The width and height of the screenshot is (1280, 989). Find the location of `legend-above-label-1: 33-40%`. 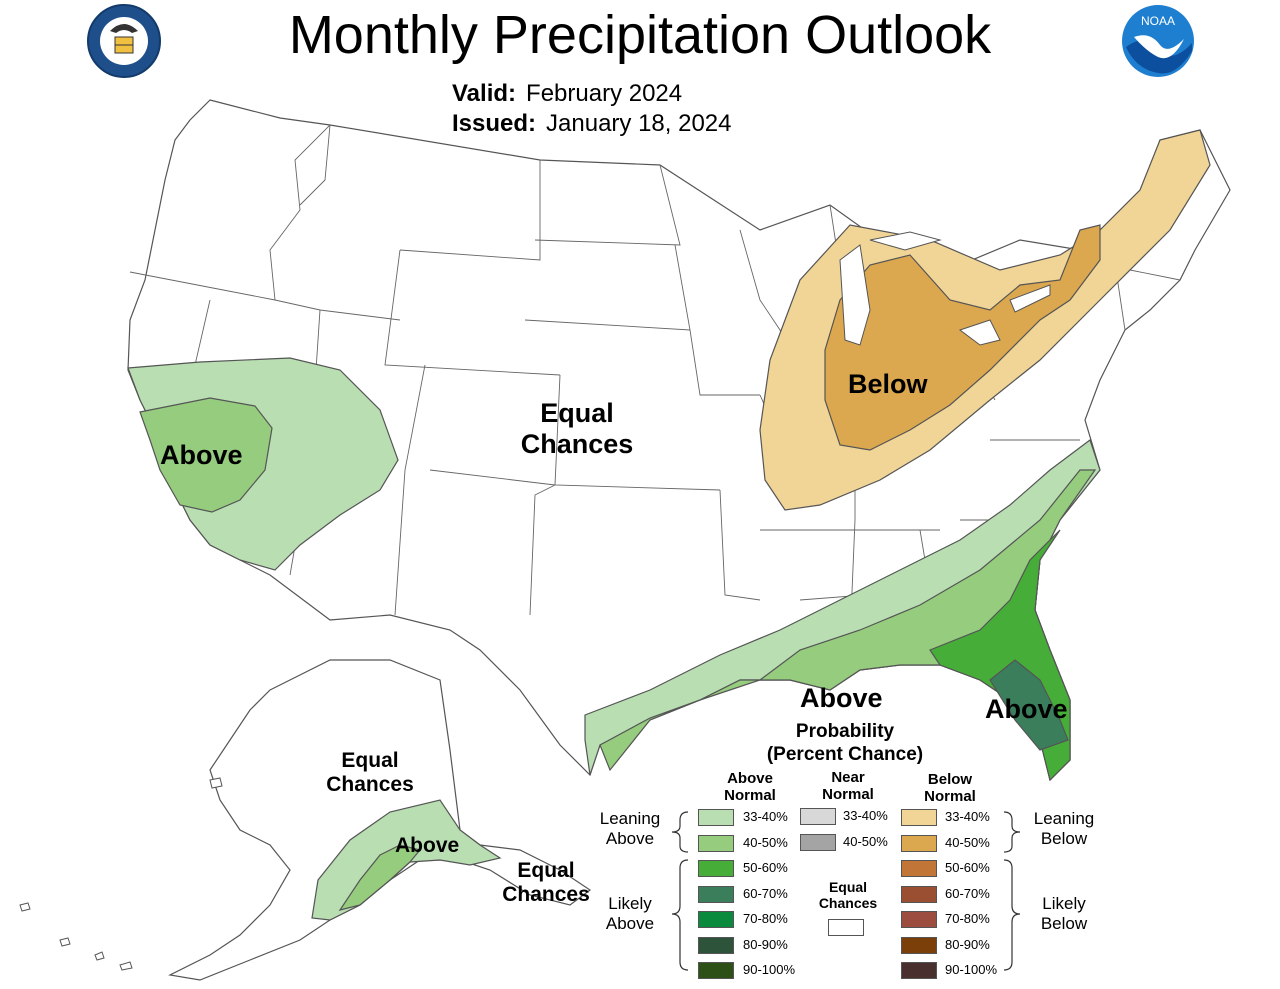

legend-above-label-1: 33-40% is located at coordinates (765, 816).